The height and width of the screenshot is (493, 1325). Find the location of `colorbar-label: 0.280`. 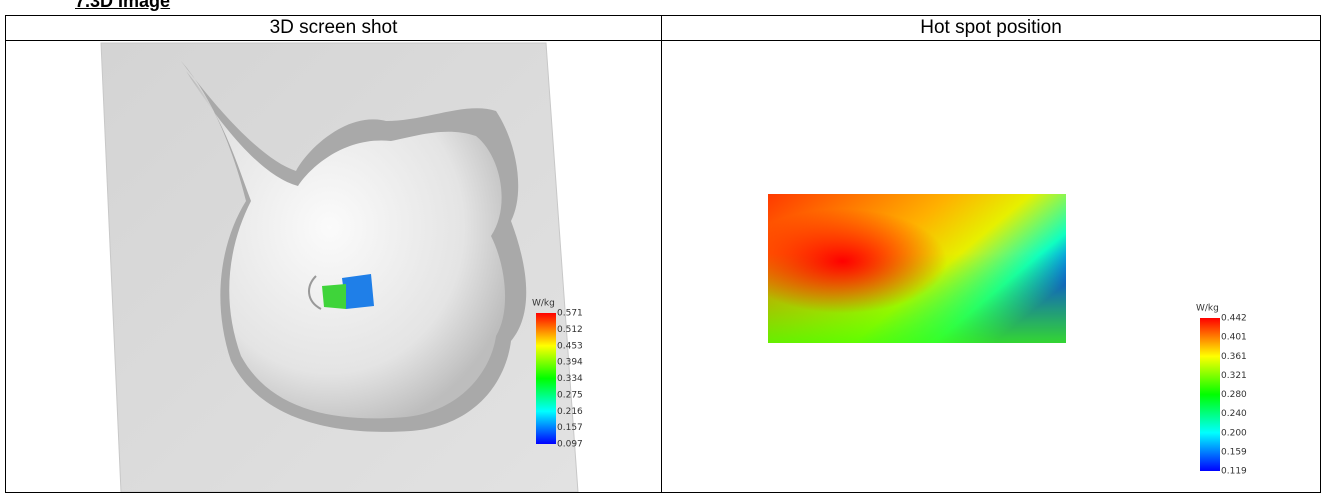

colorbar-label: 0.280 is located at coordinates (1234, 395).